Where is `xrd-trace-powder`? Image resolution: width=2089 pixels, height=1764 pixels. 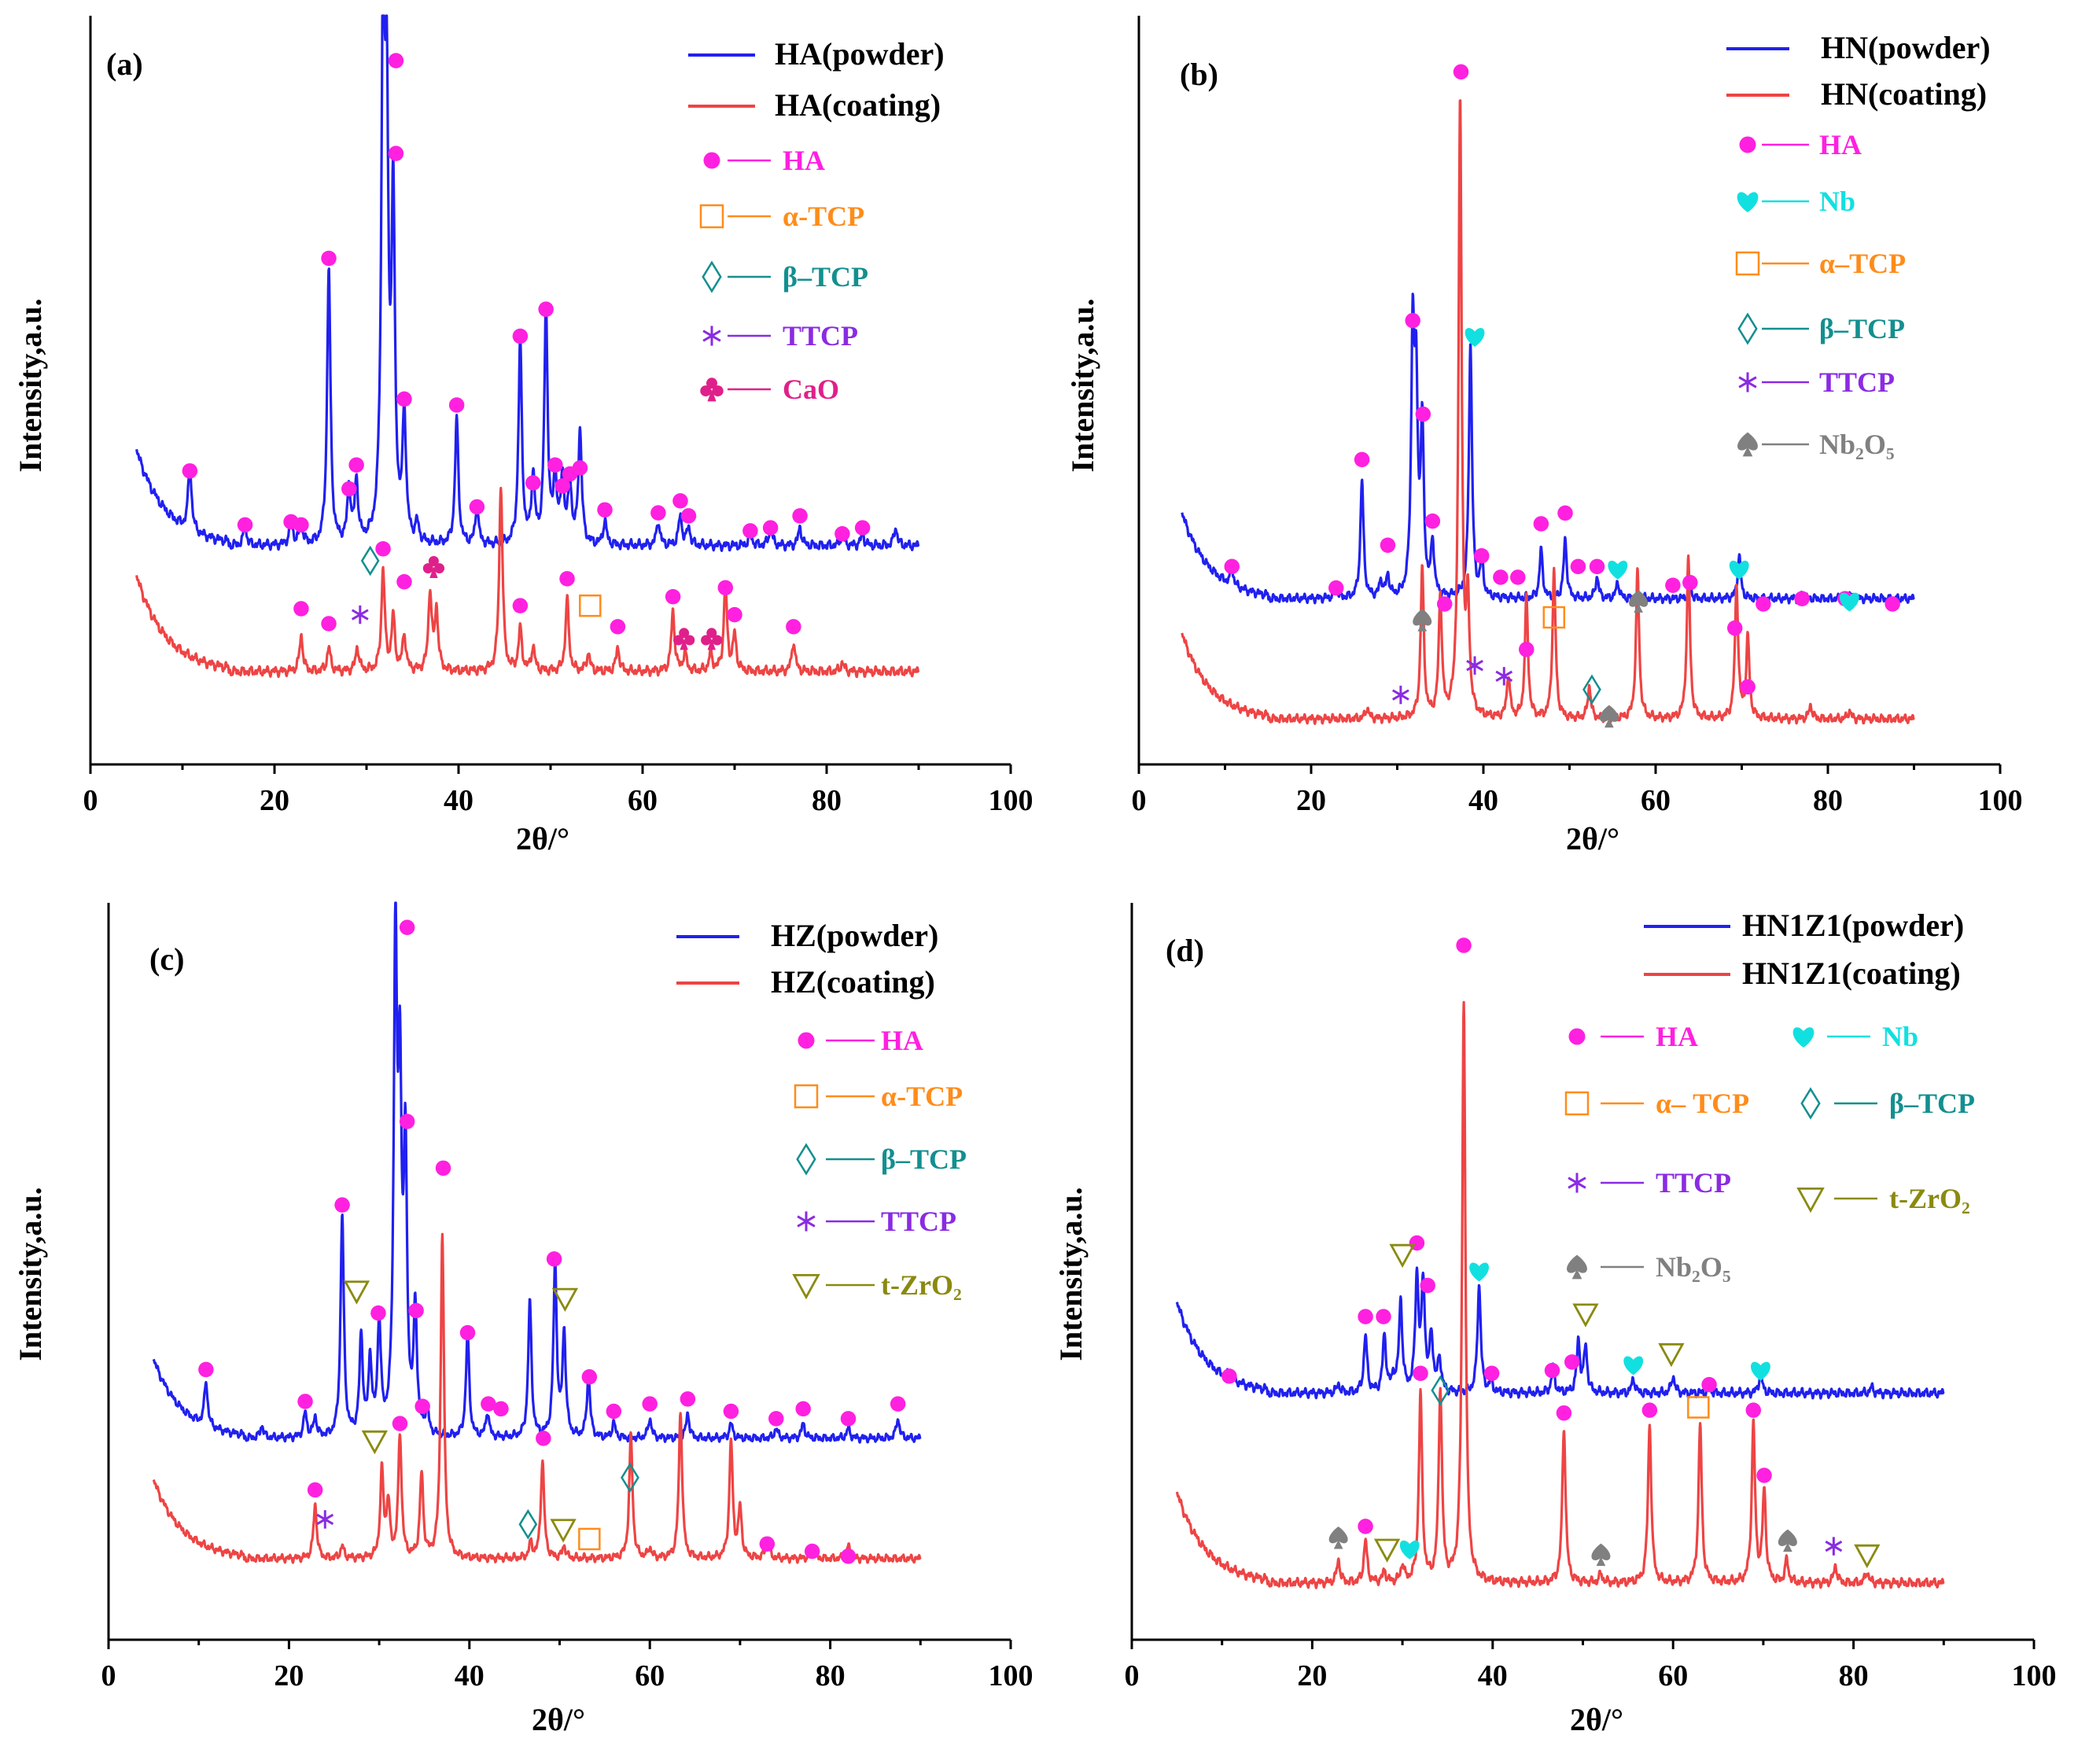
xrd-trace-powder is located at coordinates (1560, 1333).